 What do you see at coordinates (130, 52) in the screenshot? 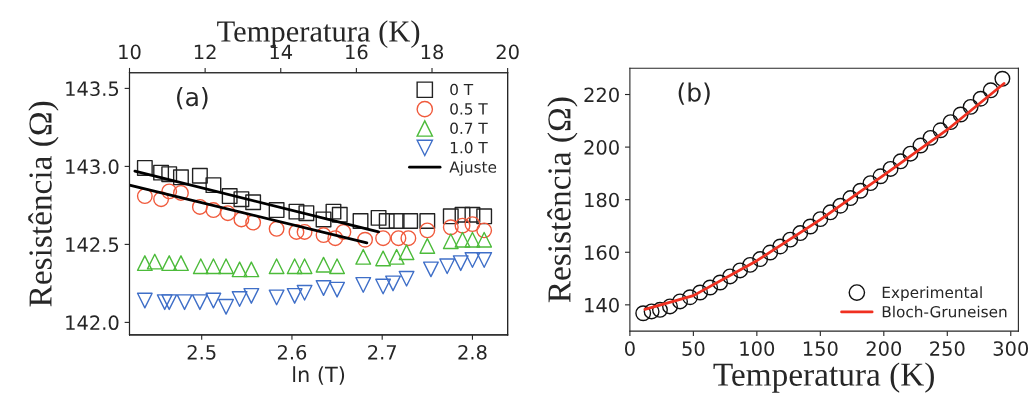
I see `x2-tick-label: 10` at bounding box center [130, 52].